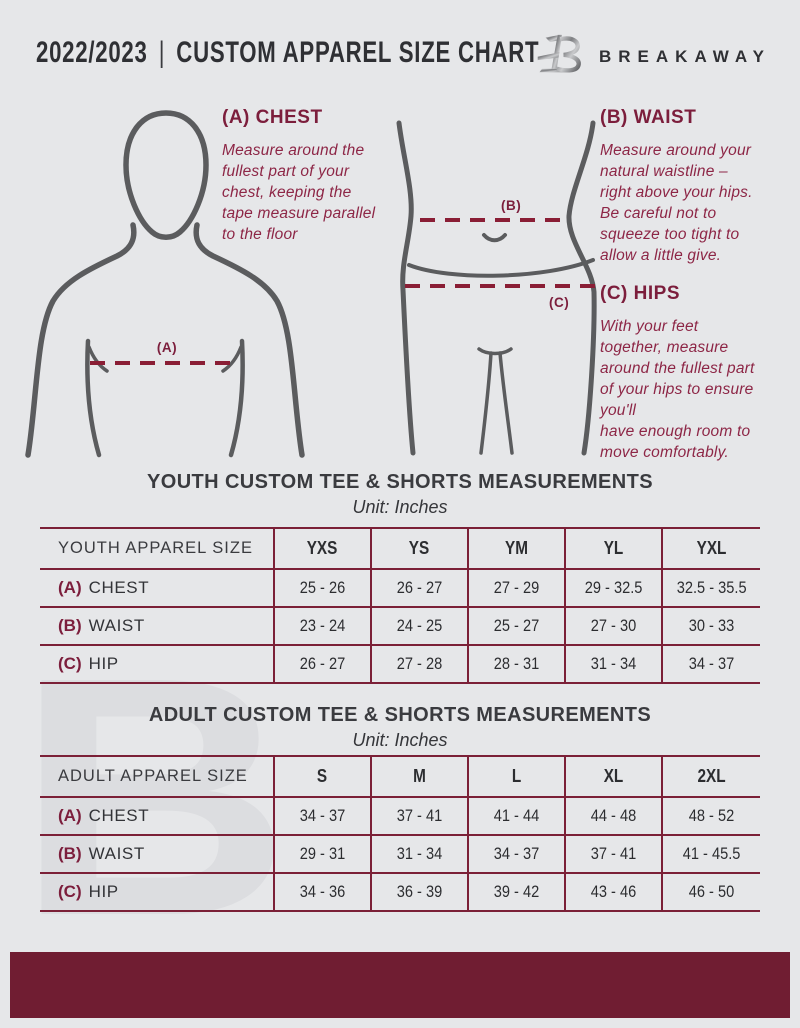 The height and width of the screenshot is (1028, 800). Describe the element at coordinates (711, 625) in the screenshot. I see `cell-value: 30 - 33` at that location.